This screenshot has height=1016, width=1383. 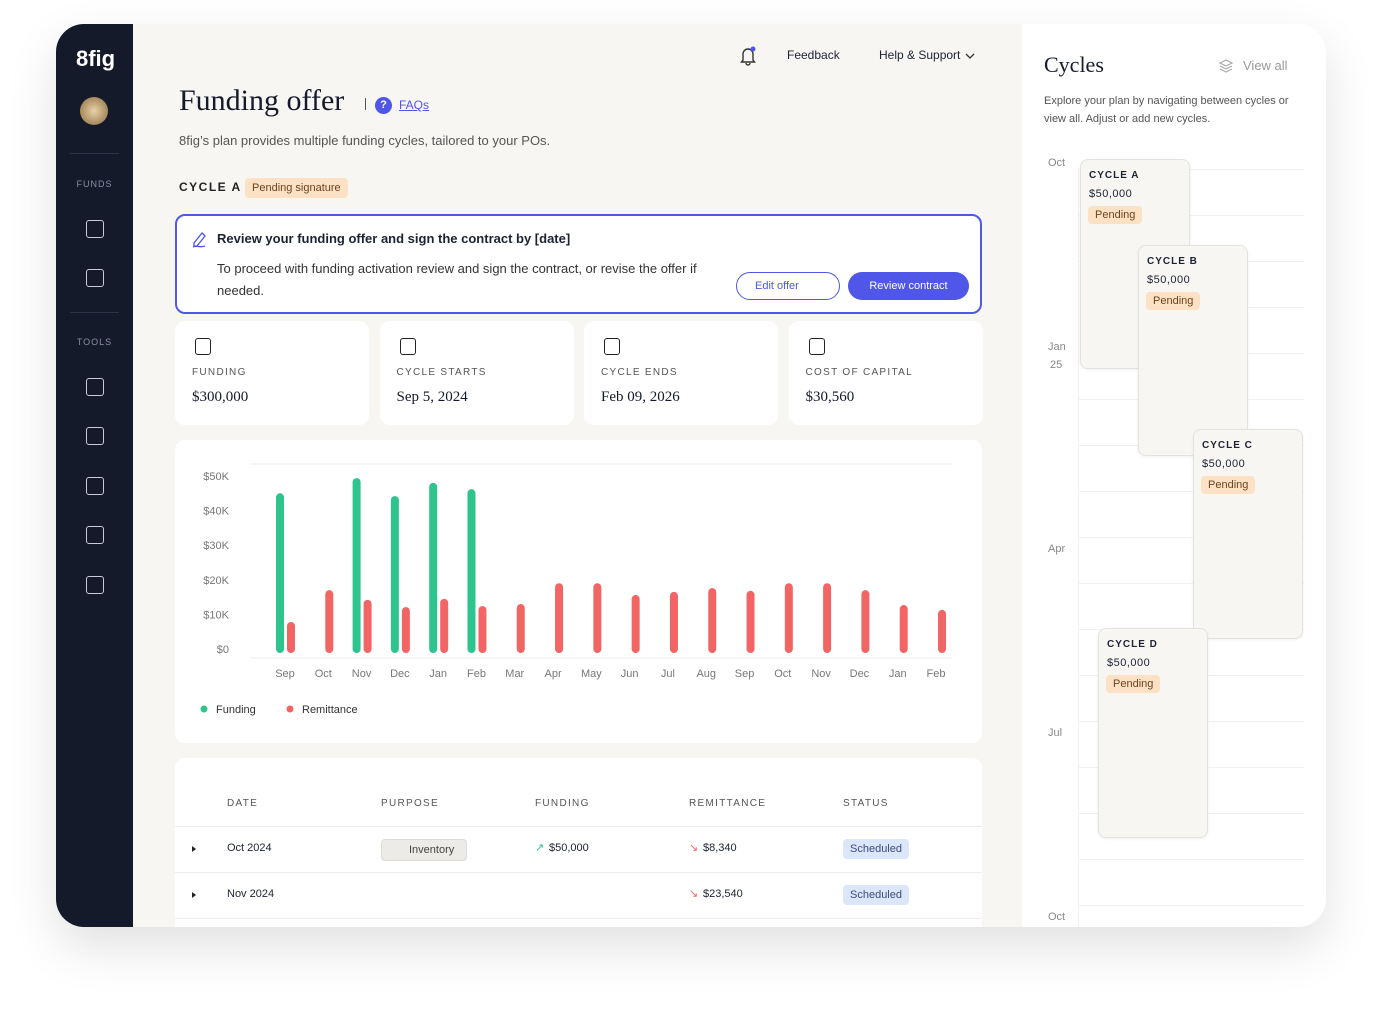 I want to click on month-label: Jul, so click(x=1055, y=733).